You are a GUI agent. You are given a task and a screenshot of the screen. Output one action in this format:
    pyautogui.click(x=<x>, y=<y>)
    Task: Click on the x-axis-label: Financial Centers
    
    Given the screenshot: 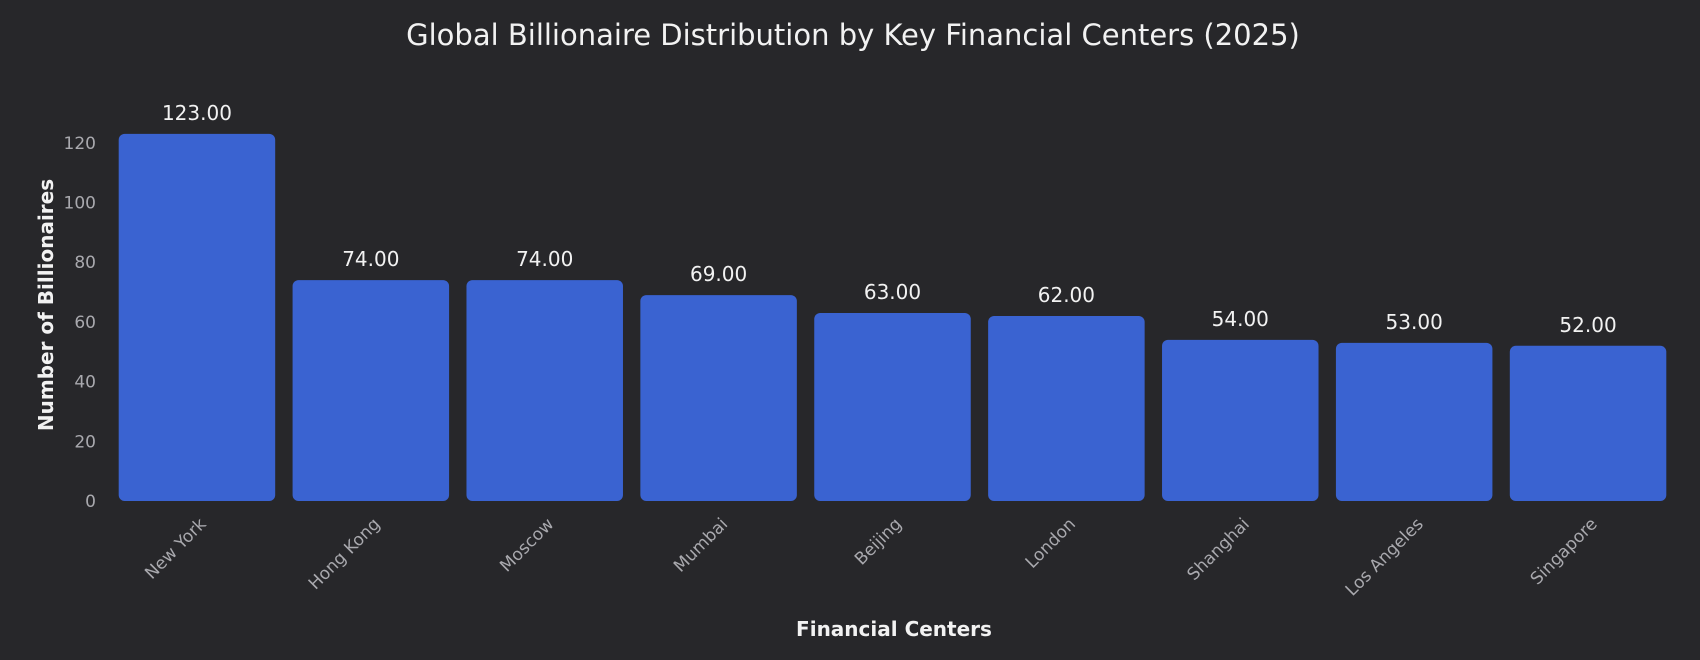 What is the action you would take?
    pyautogui.click(x=894, y=629)
    